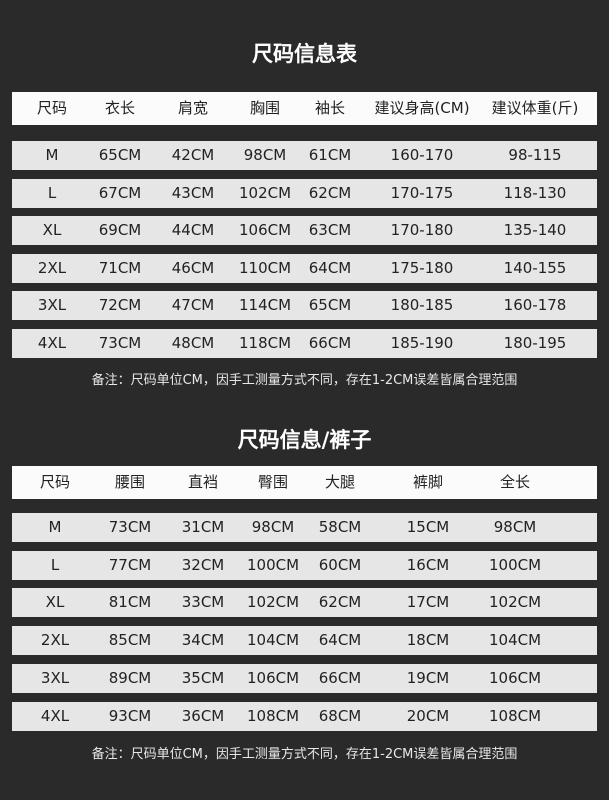 This screenshot has height=800, width=609. I want to click on table-cell: 89CM, so click(130, 677).